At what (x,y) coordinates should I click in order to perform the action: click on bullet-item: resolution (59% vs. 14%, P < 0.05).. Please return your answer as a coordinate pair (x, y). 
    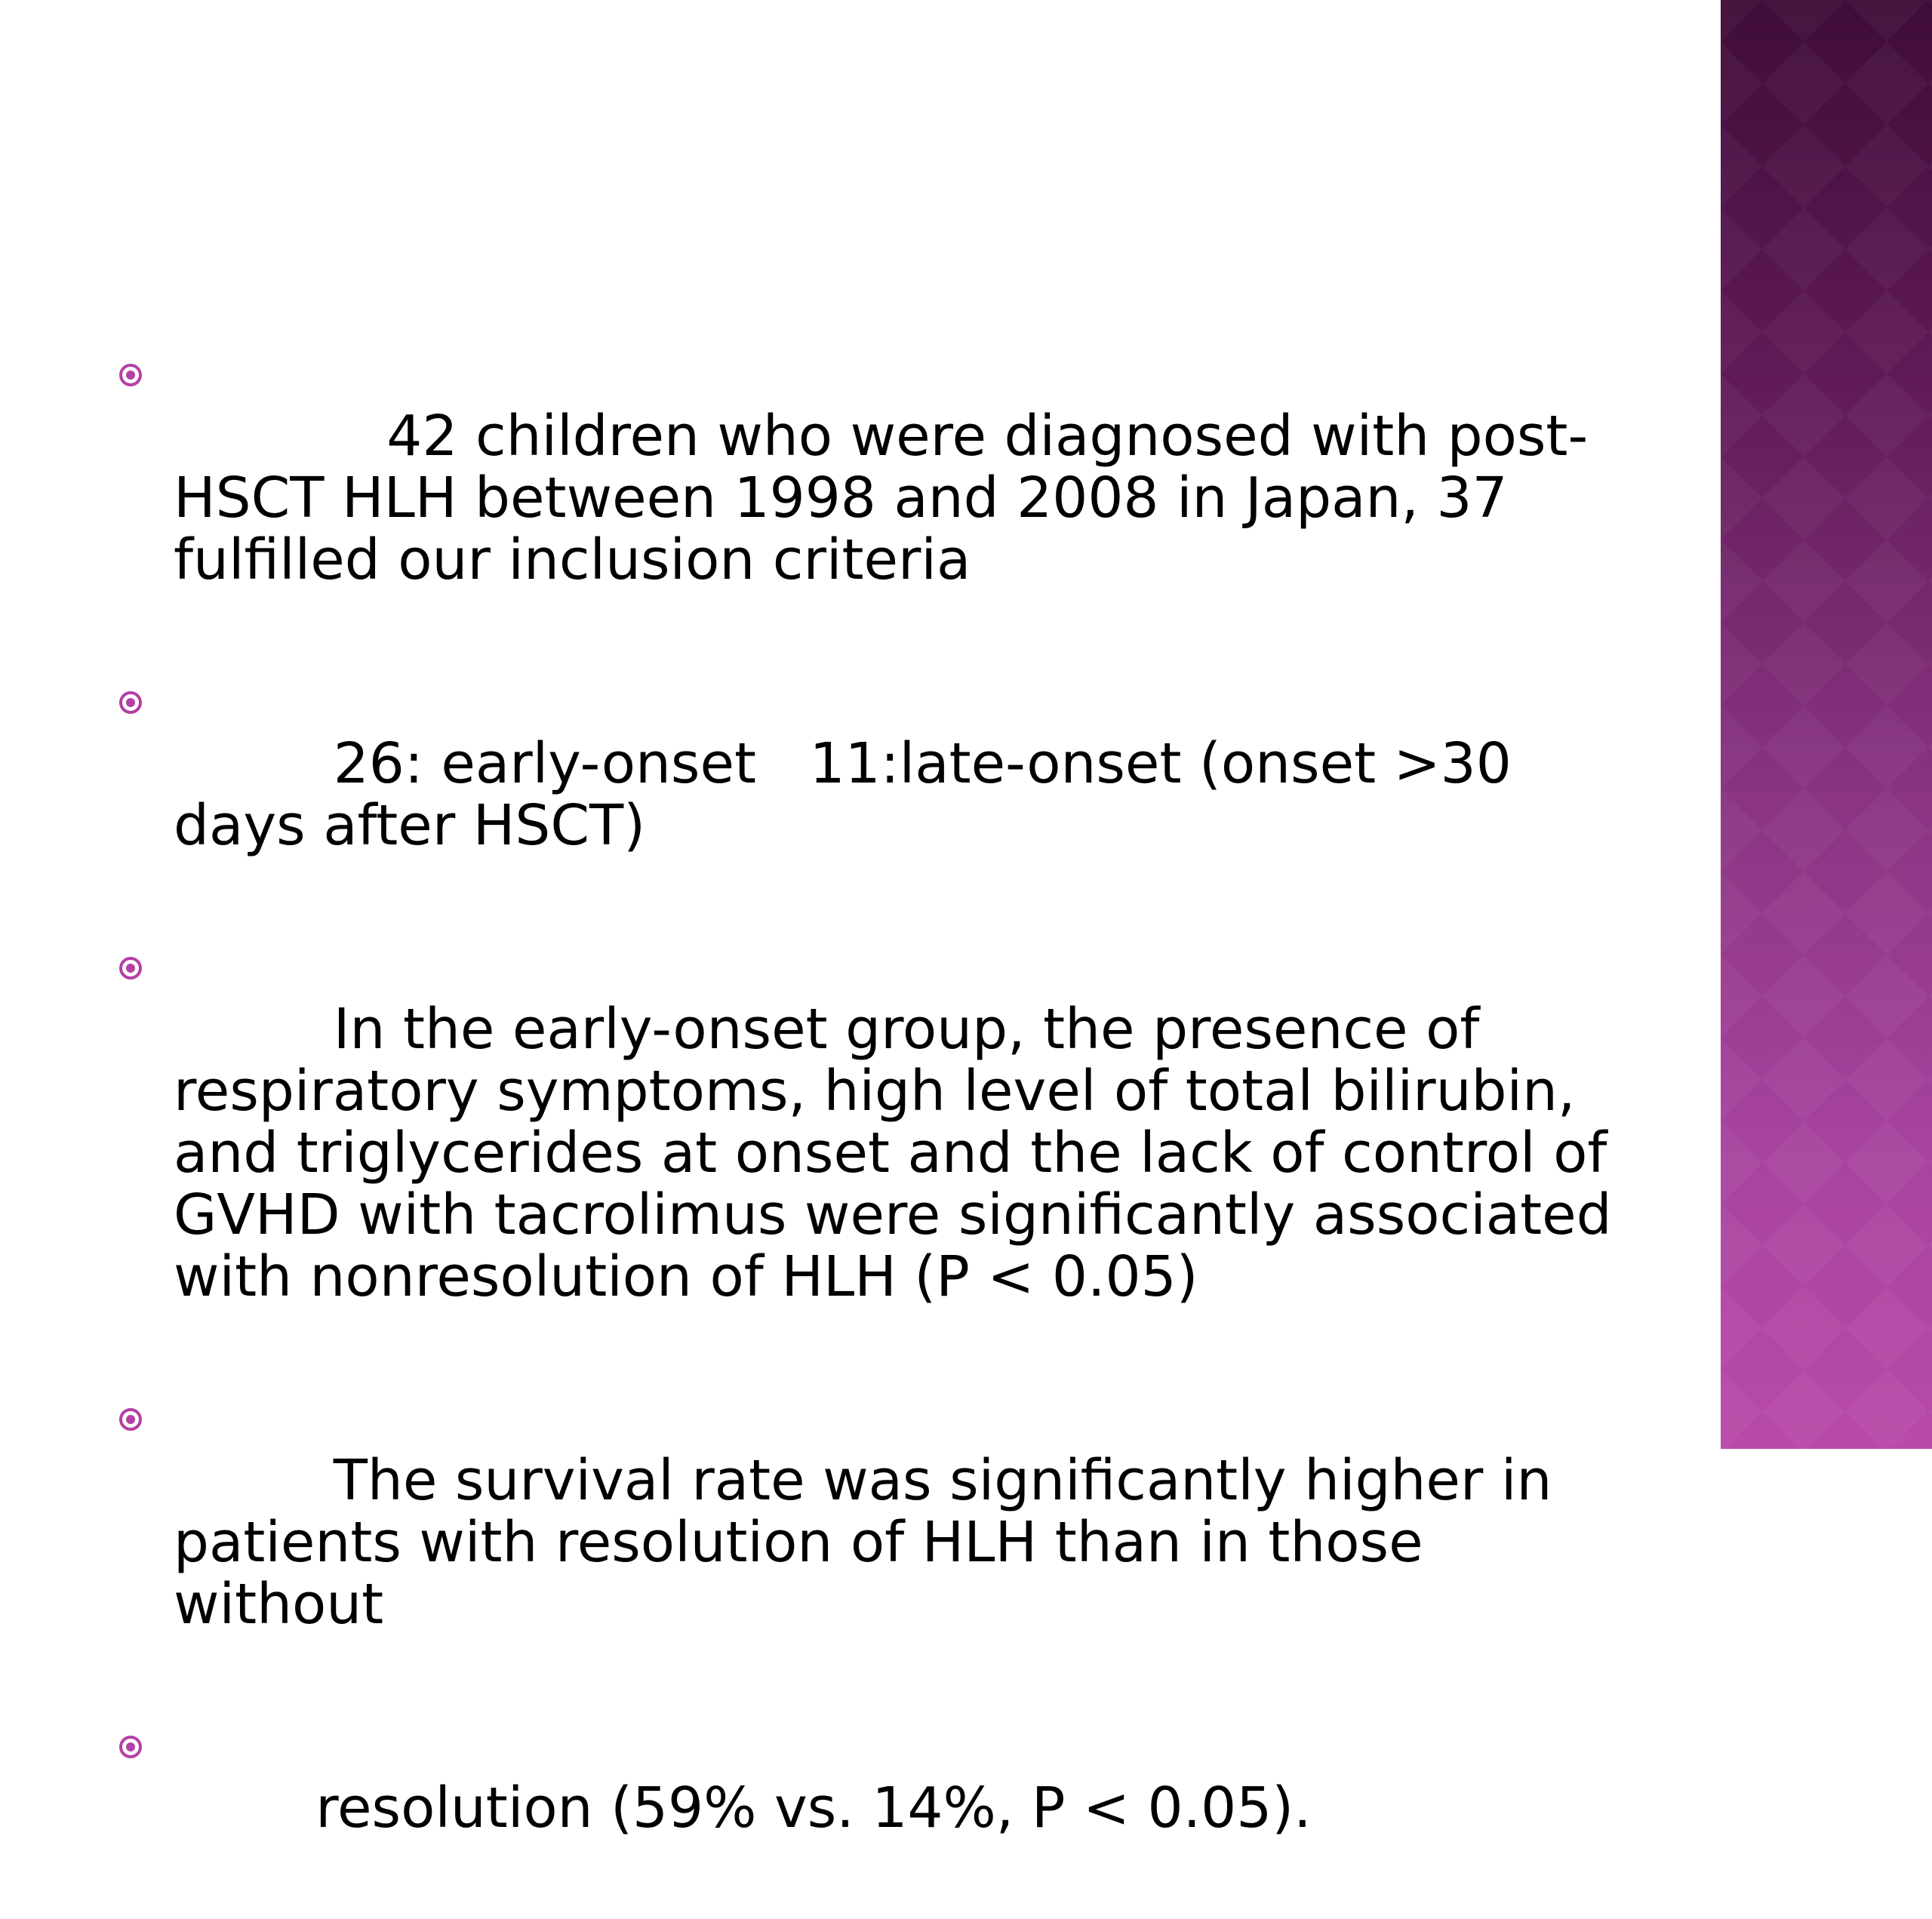
    Looking at the image, I should click on (868, 1808).